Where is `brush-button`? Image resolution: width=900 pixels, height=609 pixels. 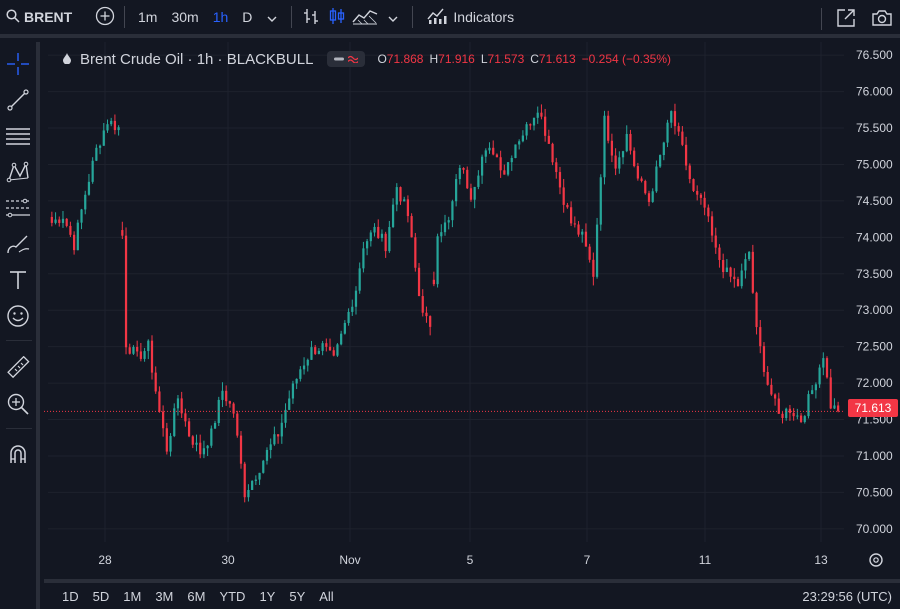
brush-button is located at coordinates (18, 246).